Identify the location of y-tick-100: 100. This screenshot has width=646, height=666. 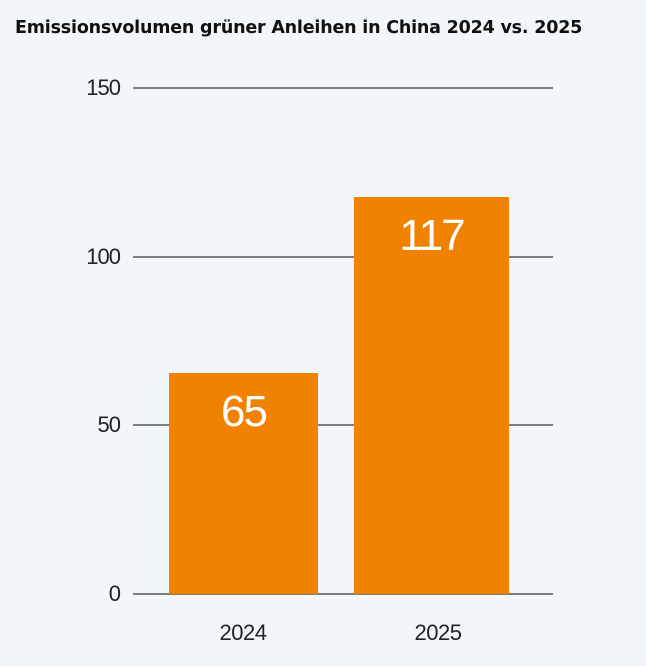
(103, 256).